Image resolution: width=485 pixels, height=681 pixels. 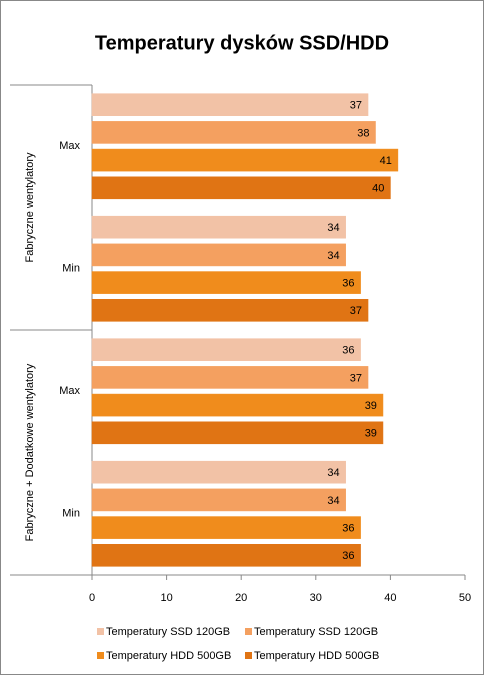 What do you see at coordinates (242, 43) in the screenshot?
I see `chart-title: Temperatury dysków SSD/HDD` at bounding box center [242, 43].